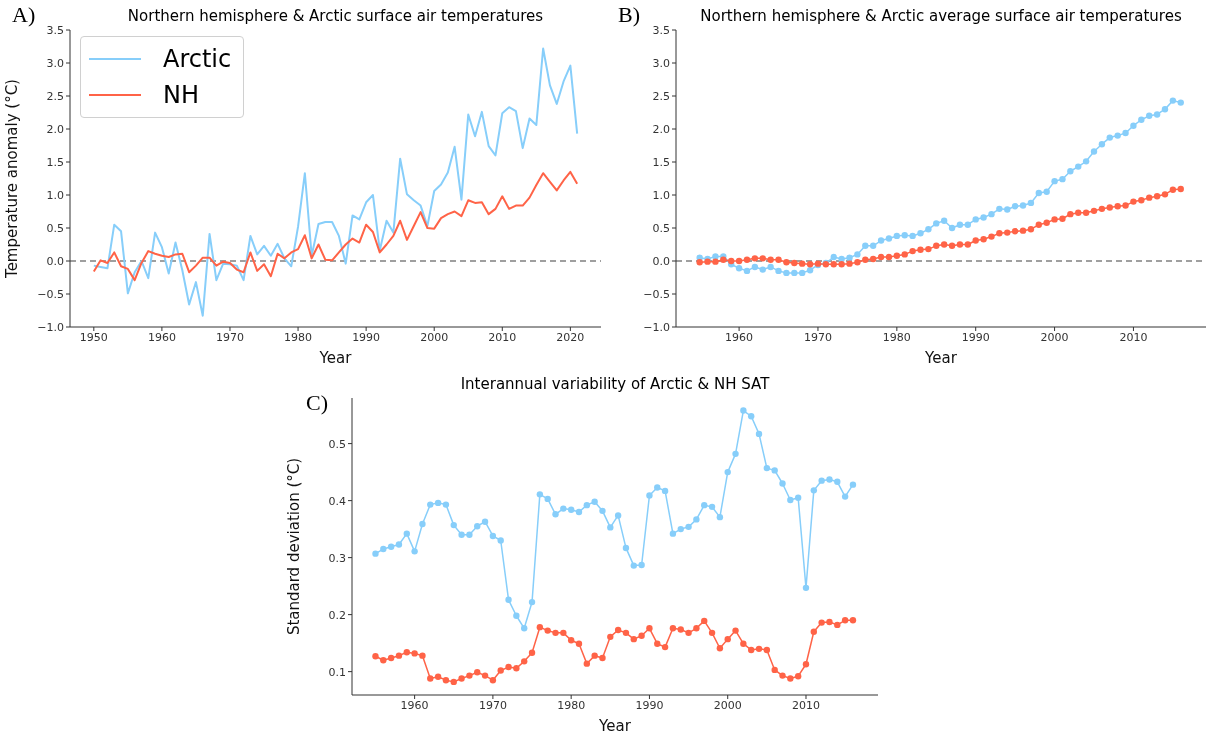 This screenshot has height=735, width=1212. What do you see at coordinates (12, 179) in the screenshot?
I see `y-axis-title: Temperature anomaly (°C)` at bounding box center [12, 179].